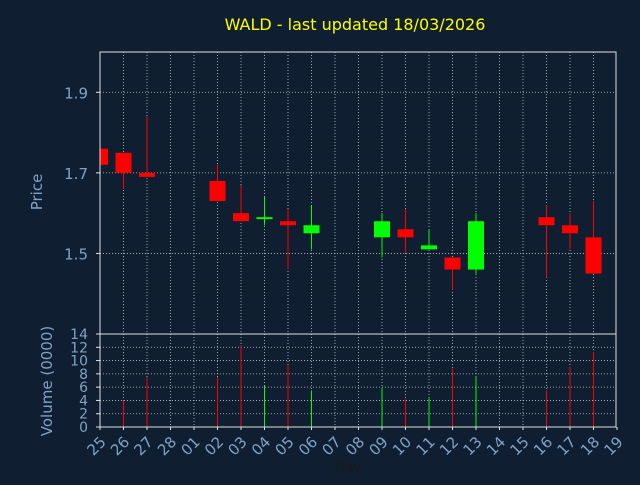 Image resolution: width=640 pixels, height=485 pixels. I want to click on chart-title: WALD - last updated 18/03/2026, so click(355, 24).